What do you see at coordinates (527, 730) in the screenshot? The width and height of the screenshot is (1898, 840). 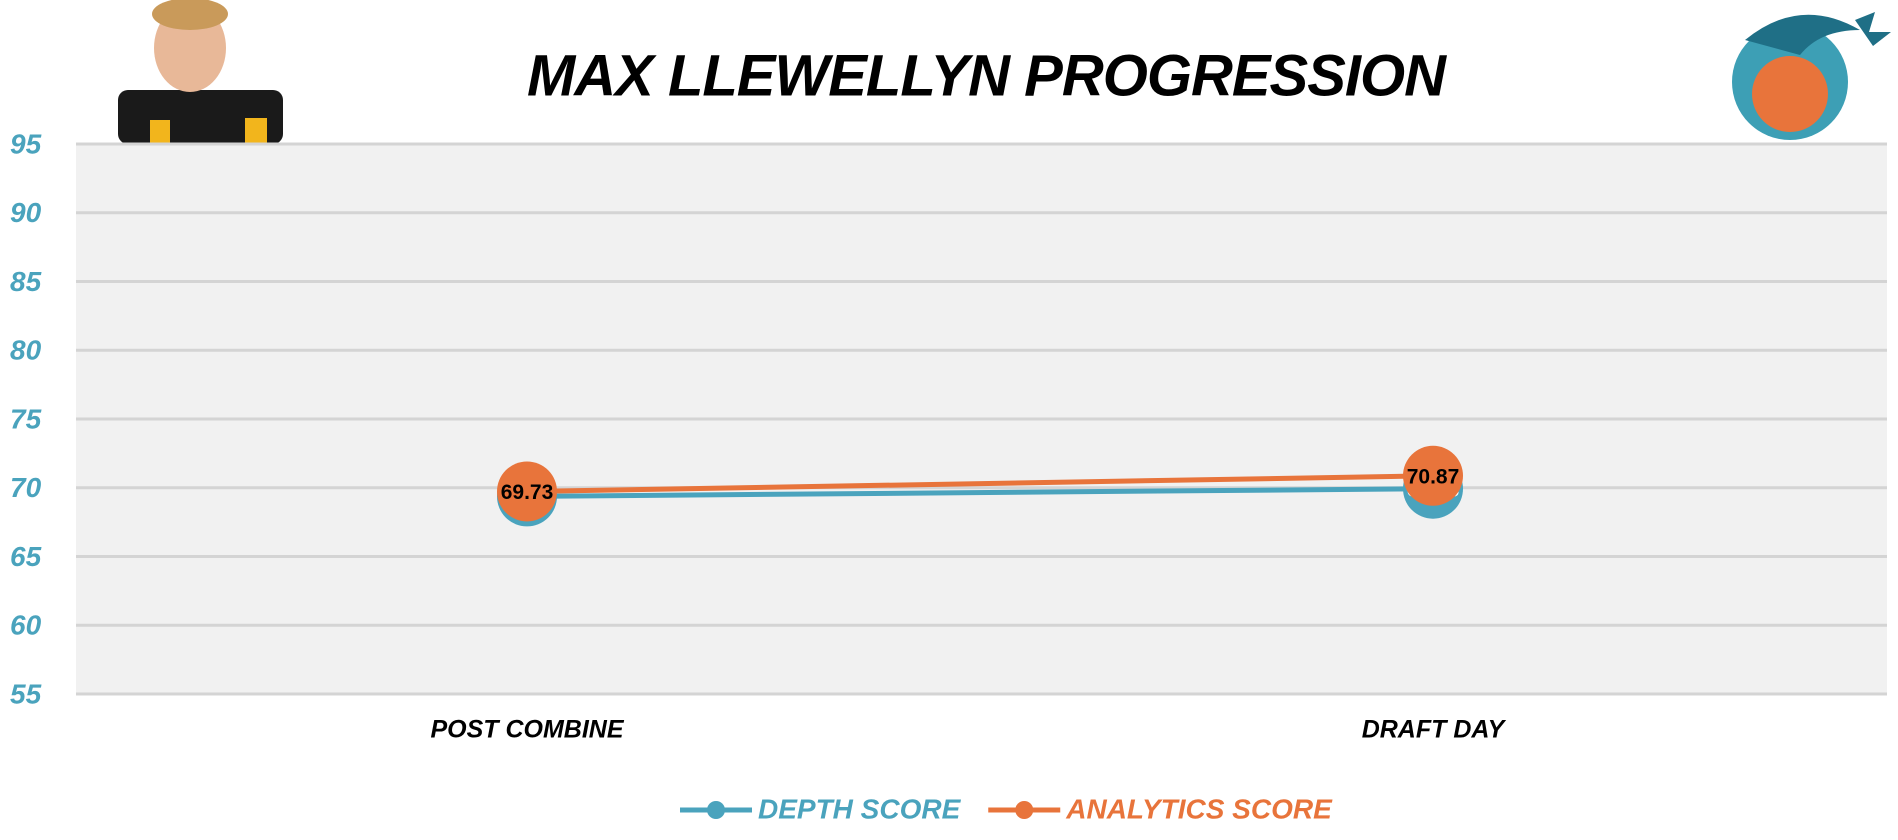 I see `x-tick-label: POST COMBINE` at bounding box center [527, 730].